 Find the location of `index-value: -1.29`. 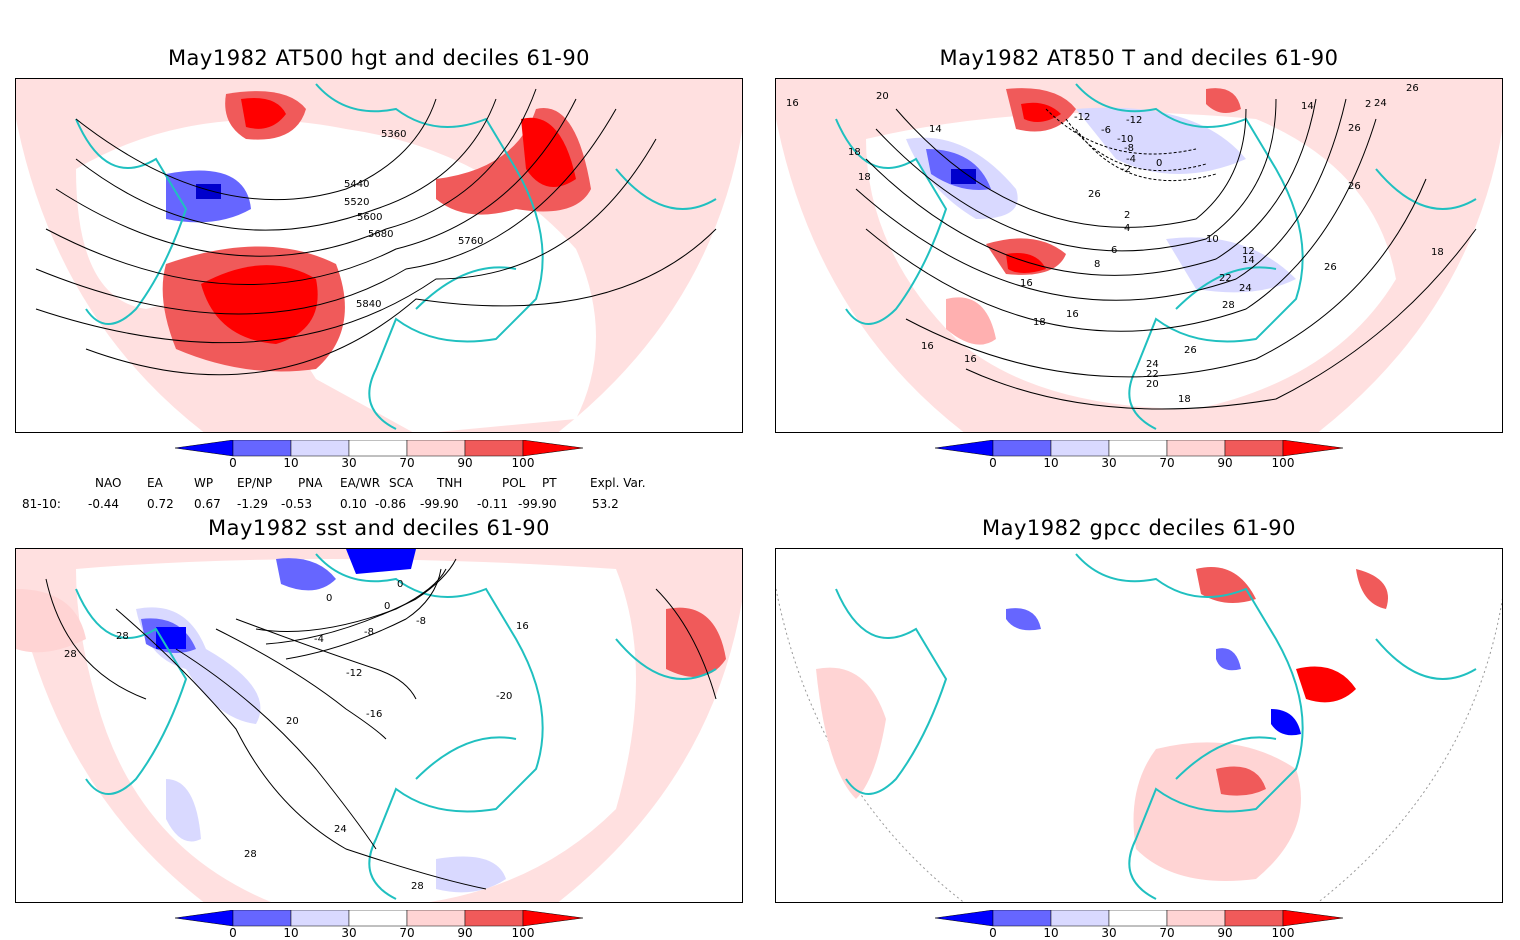

index-value: -1.29 is located at coordinates (253, 504).